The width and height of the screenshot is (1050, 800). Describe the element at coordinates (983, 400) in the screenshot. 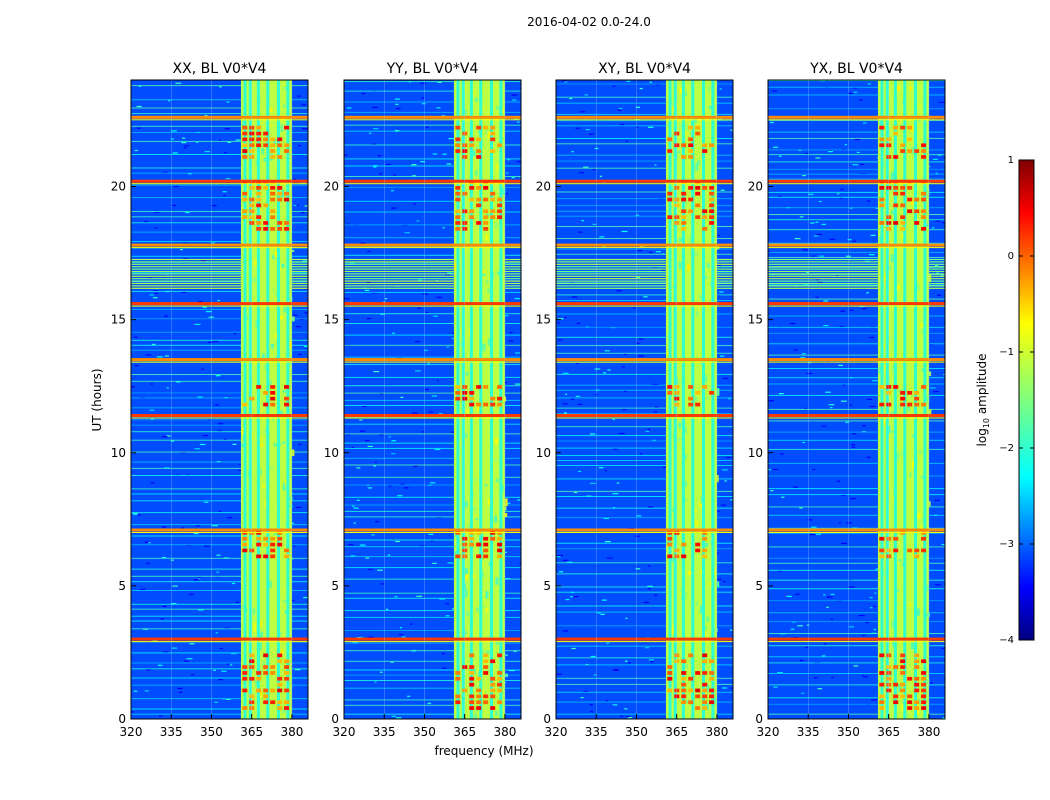

I see `colorbar-label: log10 amplitude` at that location.